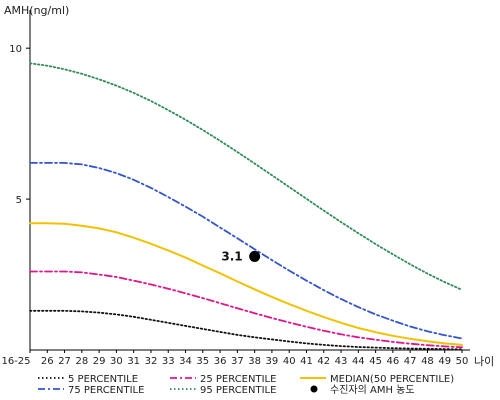  What do you see at coordinates (15, 361) in the screenshot?
I see `x-tick-label: 16-25` at bounding box center [15, 361].